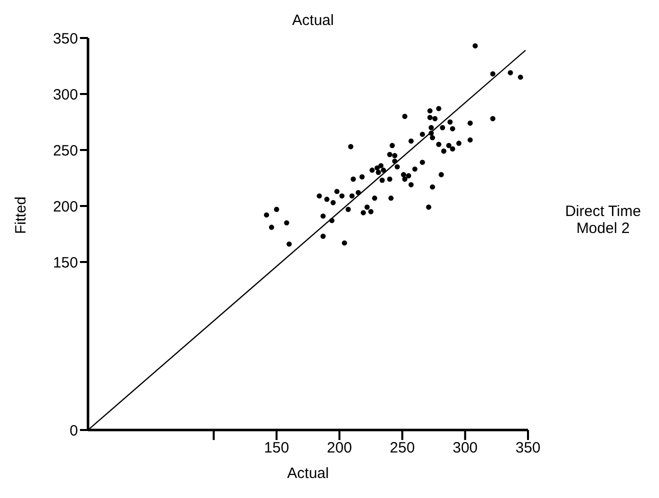 Image resolution: width=659 pixels, height=498 pixels. What do you see at coordinates (74, 431) in the screenshot?
I see `y-tick-label: 0` at bounding box center [74, 431].